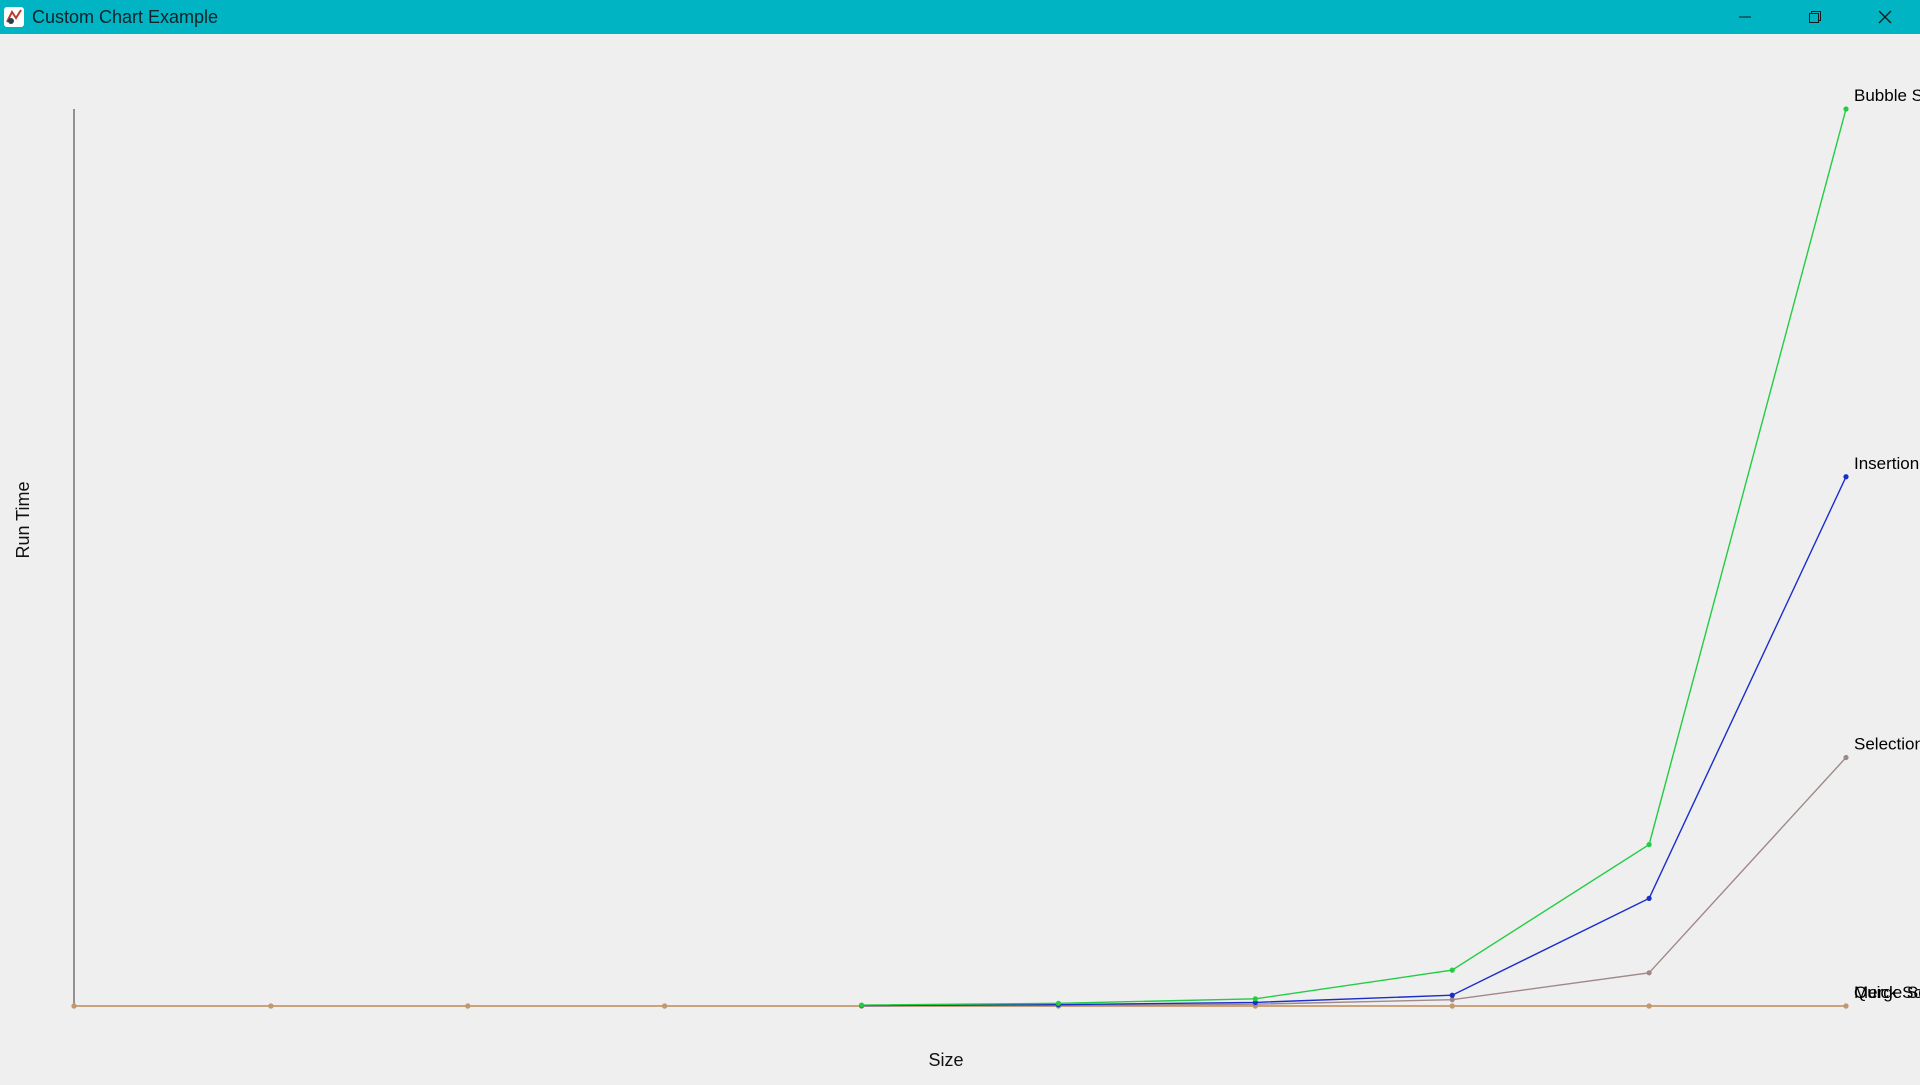 The width and height of the screenshot is (1920, 1085). I want to click on minimize-icon, so click(1745, 17).